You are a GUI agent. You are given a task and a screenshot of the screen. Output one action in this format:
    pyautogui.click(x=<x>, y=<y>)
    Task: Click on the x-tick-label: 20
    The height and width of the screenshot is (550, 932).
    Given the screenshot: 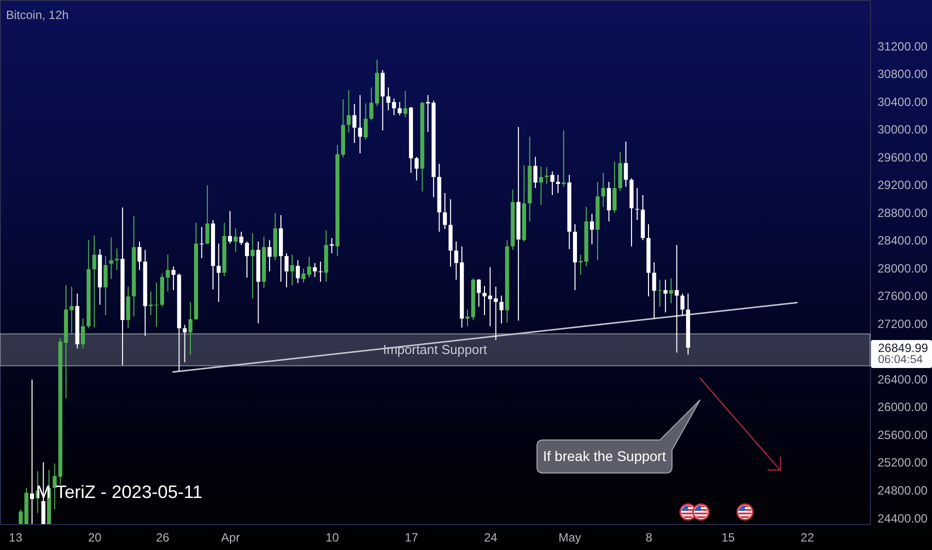 What is the action you would take?
    pyautogui.click(x=95, y=537)
    